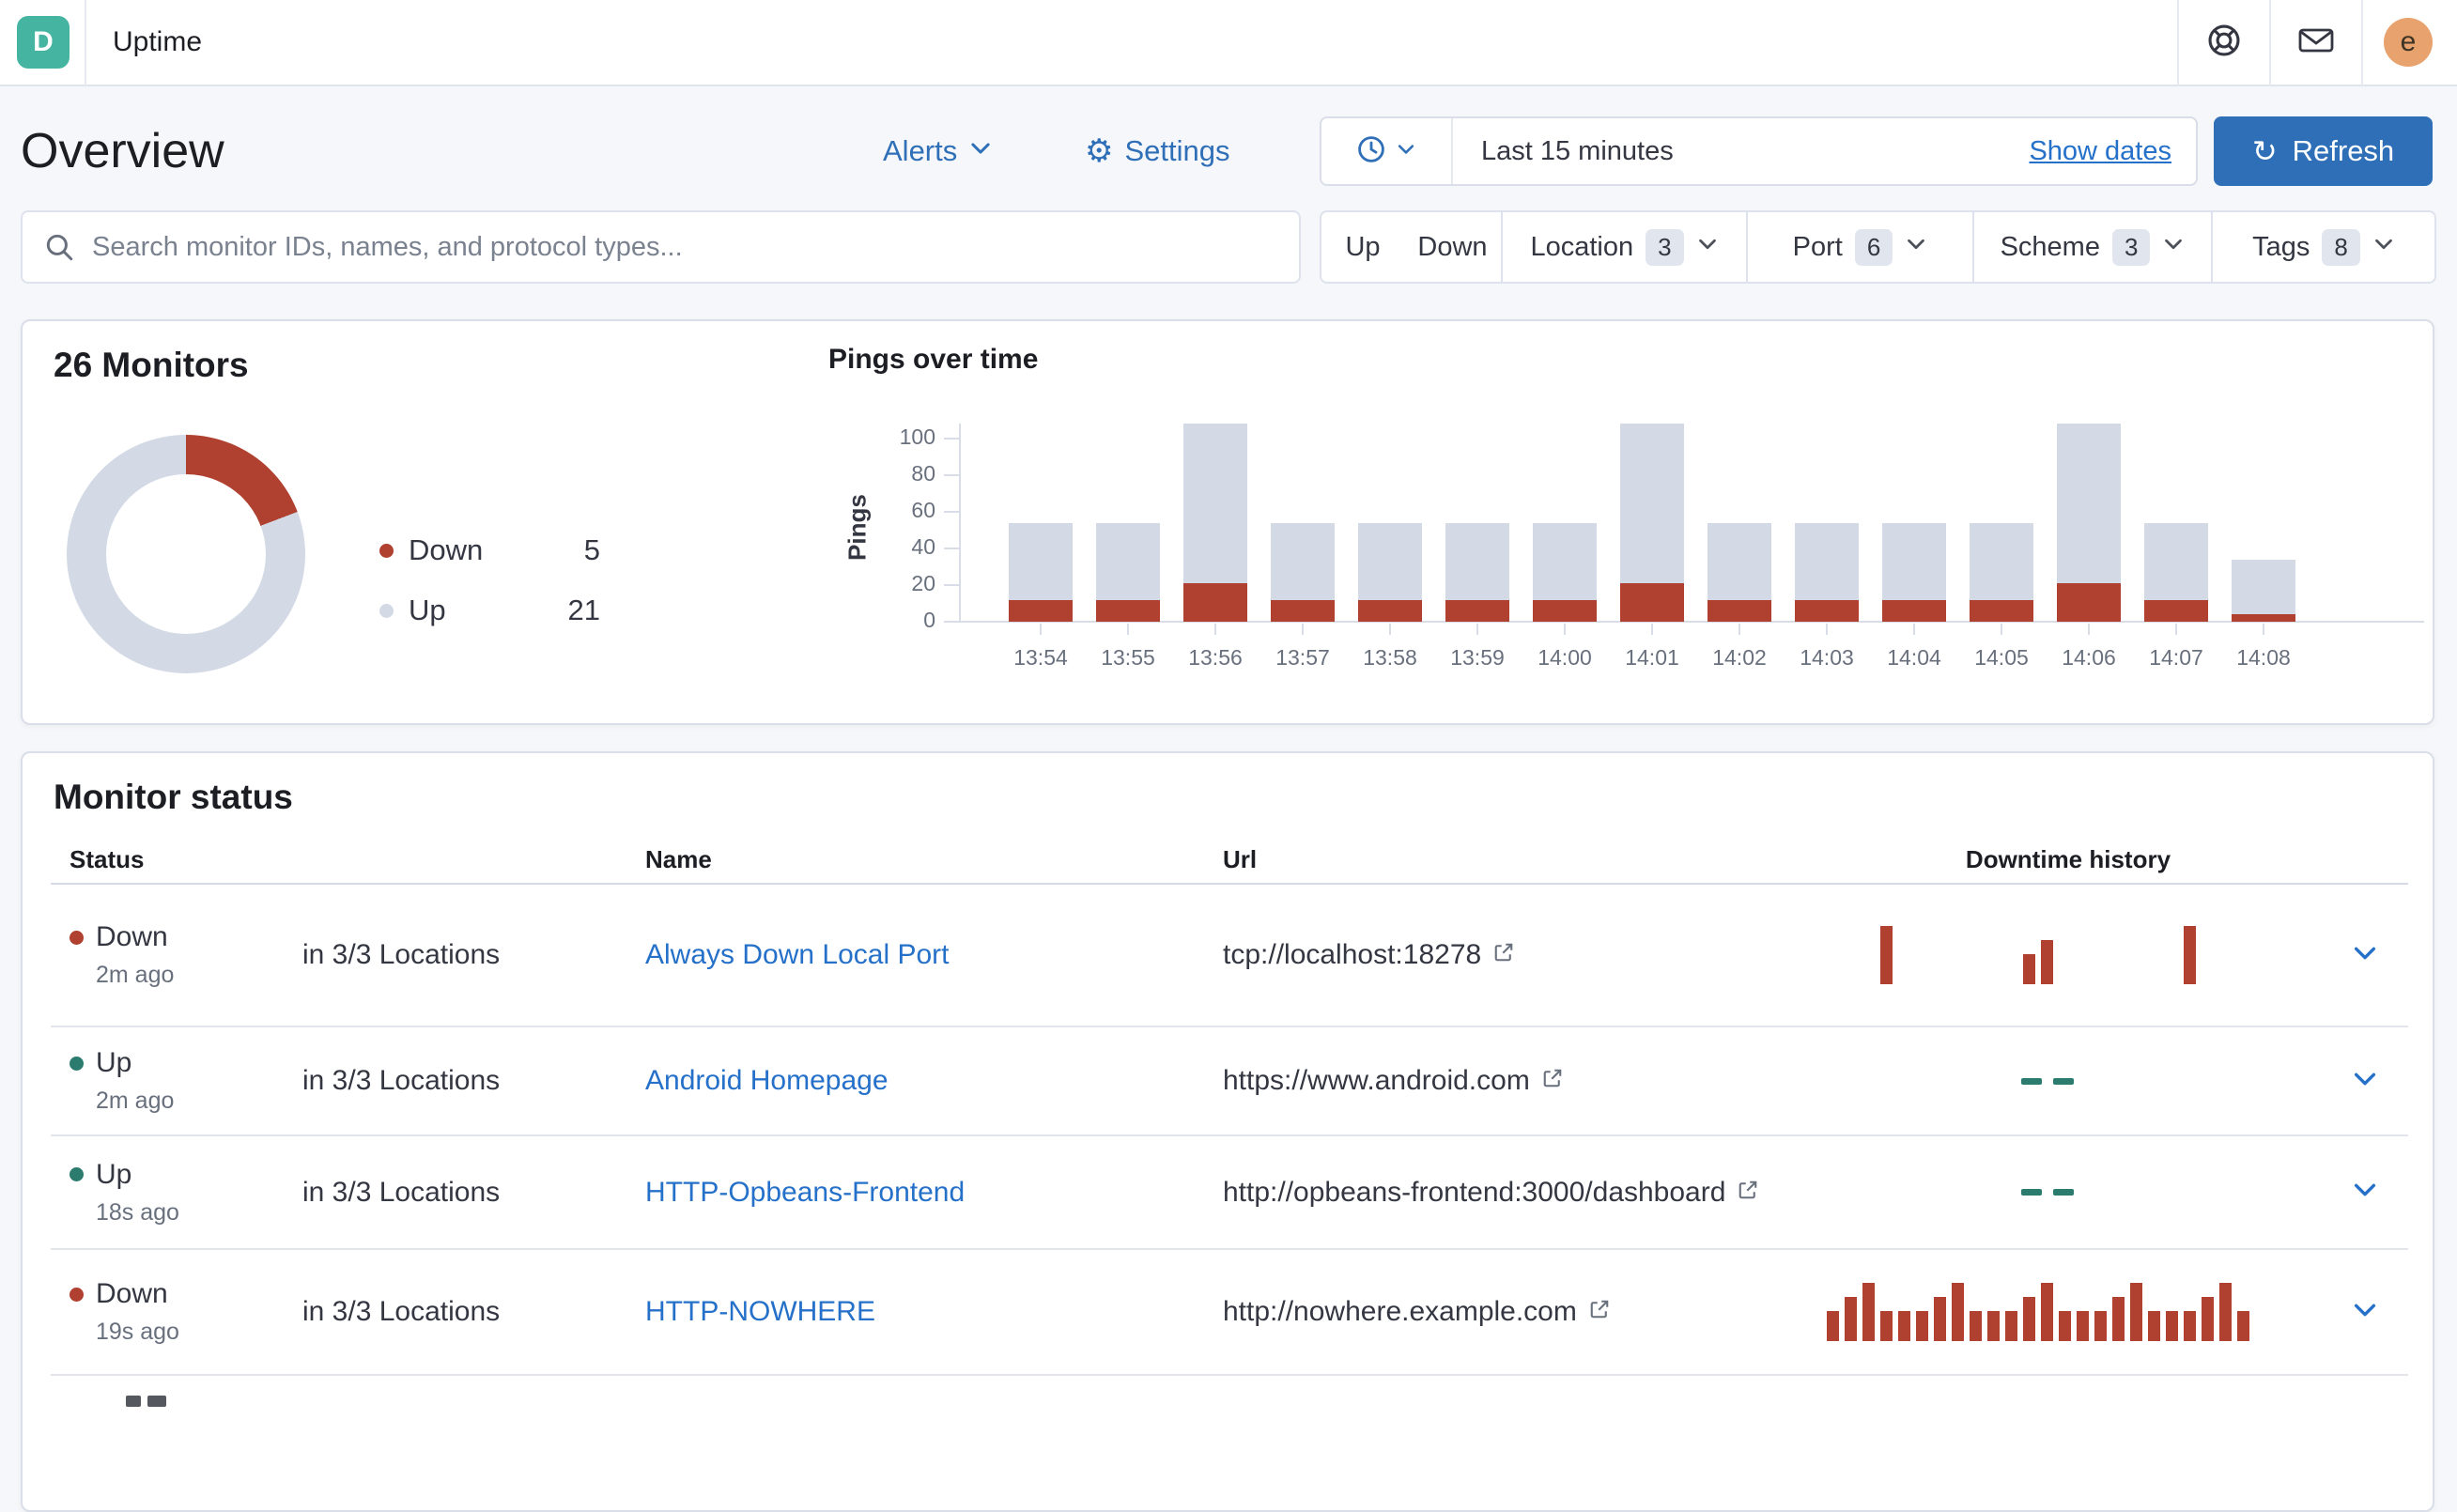  Describe the element at coordinates (767, 1080) in the screenshot. I see `monitor-name-link: Android Homepage` at that location.